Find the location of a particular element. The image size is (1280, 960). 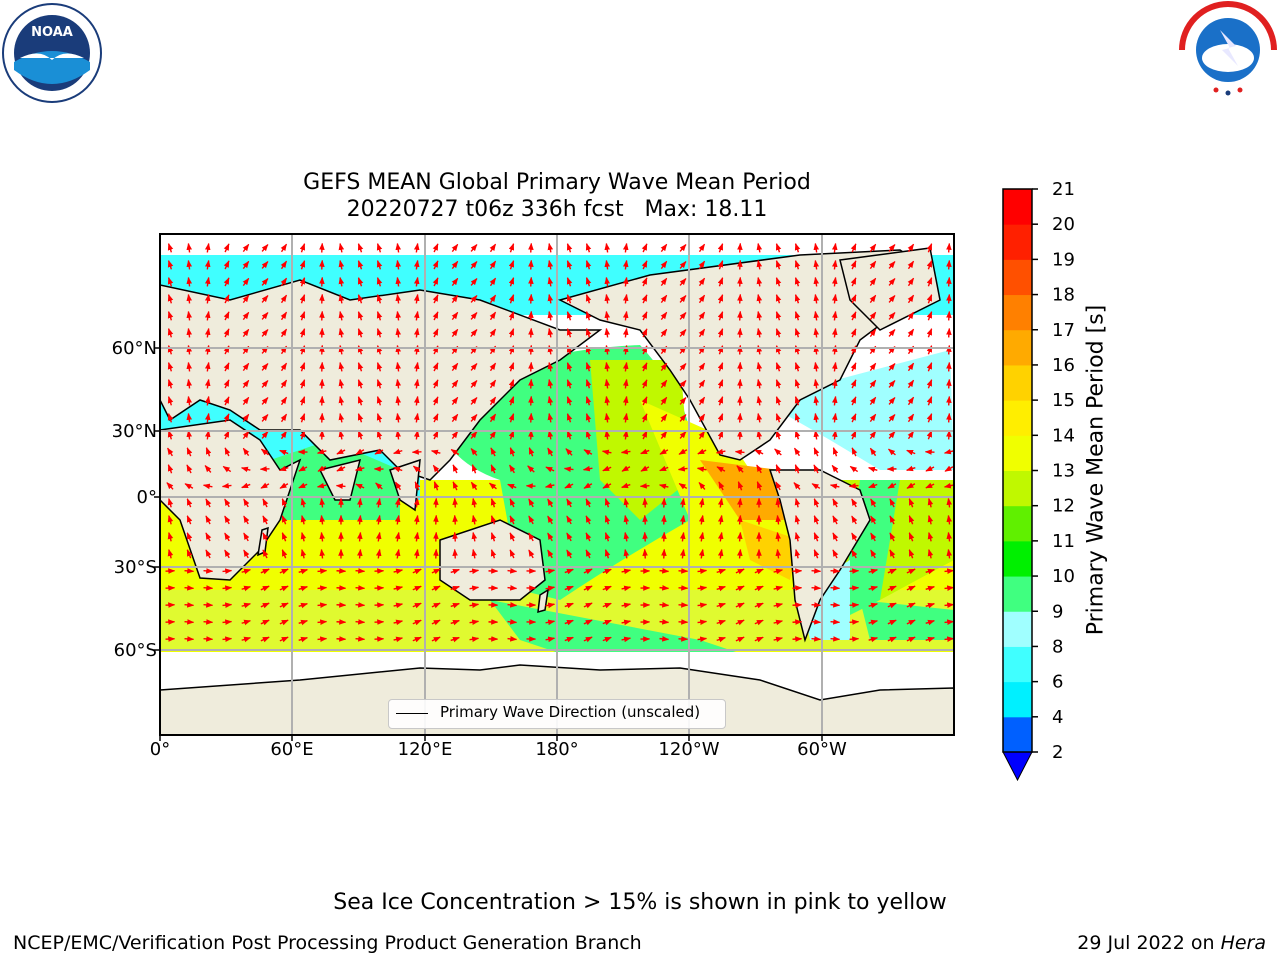

colorbar-tick-label: 9 is located at coordinates (1057, 611).